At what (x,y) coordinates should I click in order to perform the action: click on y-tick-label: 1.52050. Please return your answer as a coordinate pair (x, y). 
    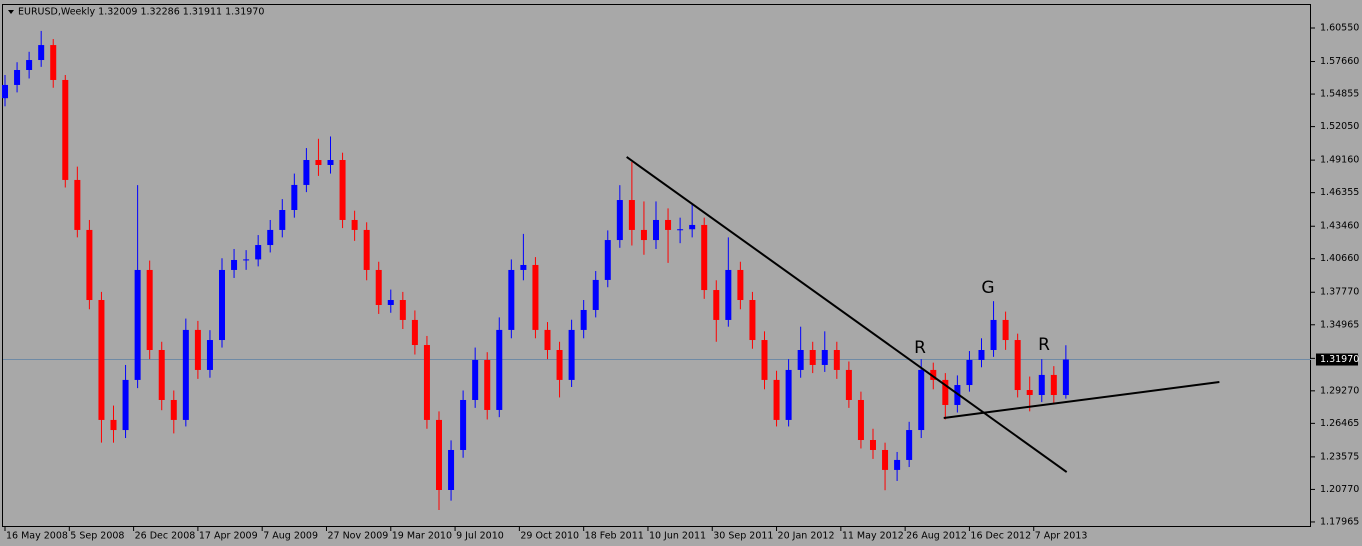
    Looking at the image, I should click on (1339, 126).